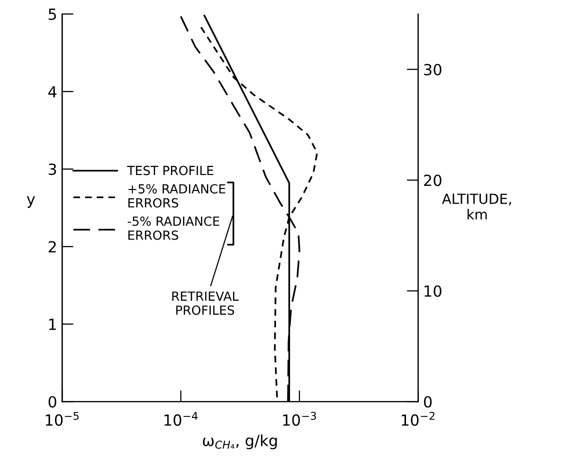  What do you see at coordinates (52, 14) in the screenshot?
I see `y-tick-label: 5` at bounding box center [52, 14].